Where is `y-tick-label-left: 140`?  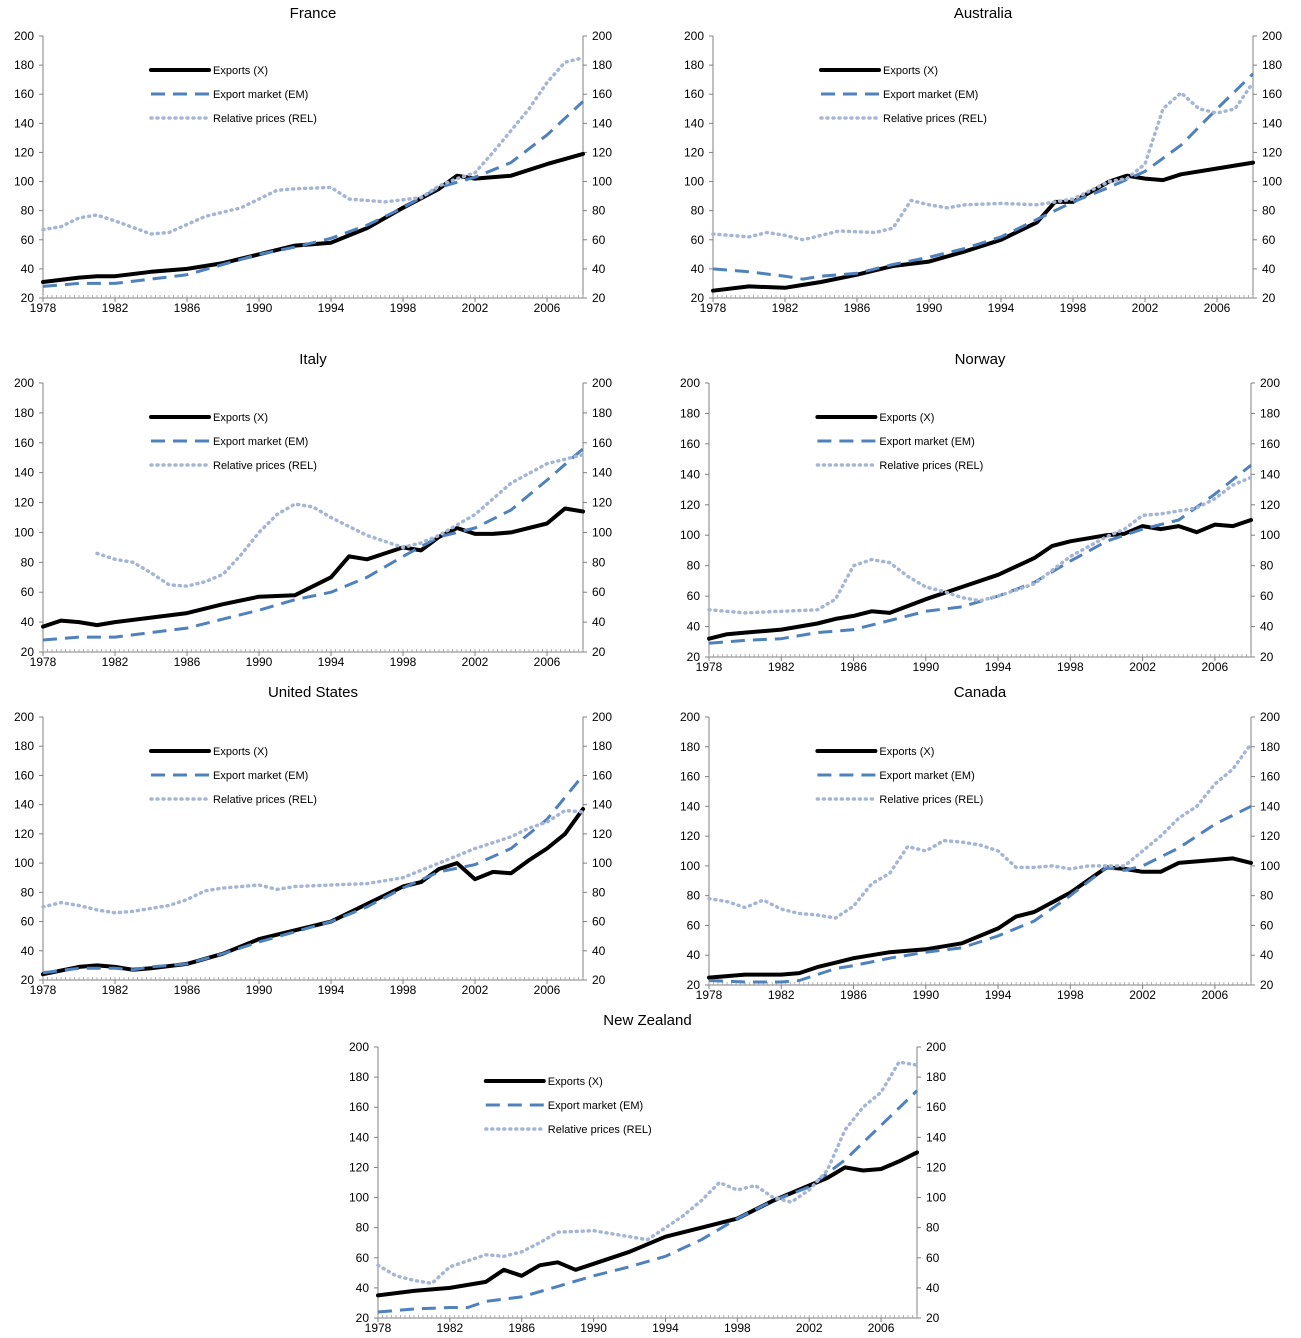
y-tick-label-left: 140 is located at coordinates (24, 473).